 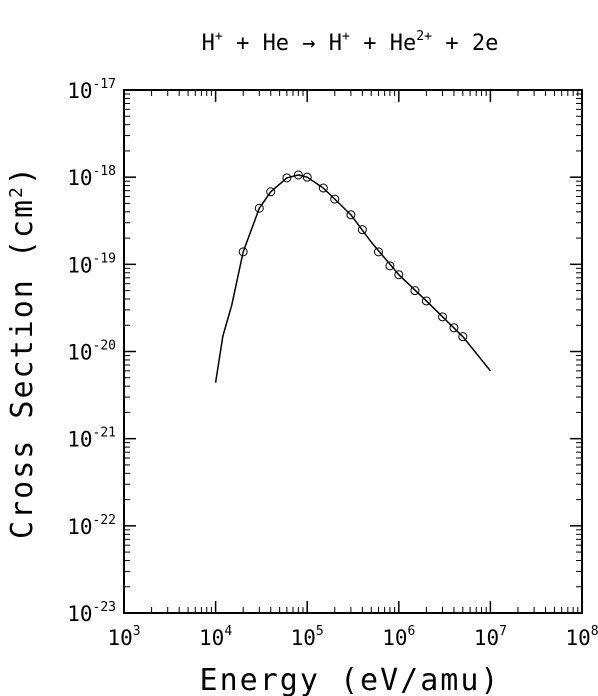 I want to click on label-text: + He, so click(x=383, y=43).